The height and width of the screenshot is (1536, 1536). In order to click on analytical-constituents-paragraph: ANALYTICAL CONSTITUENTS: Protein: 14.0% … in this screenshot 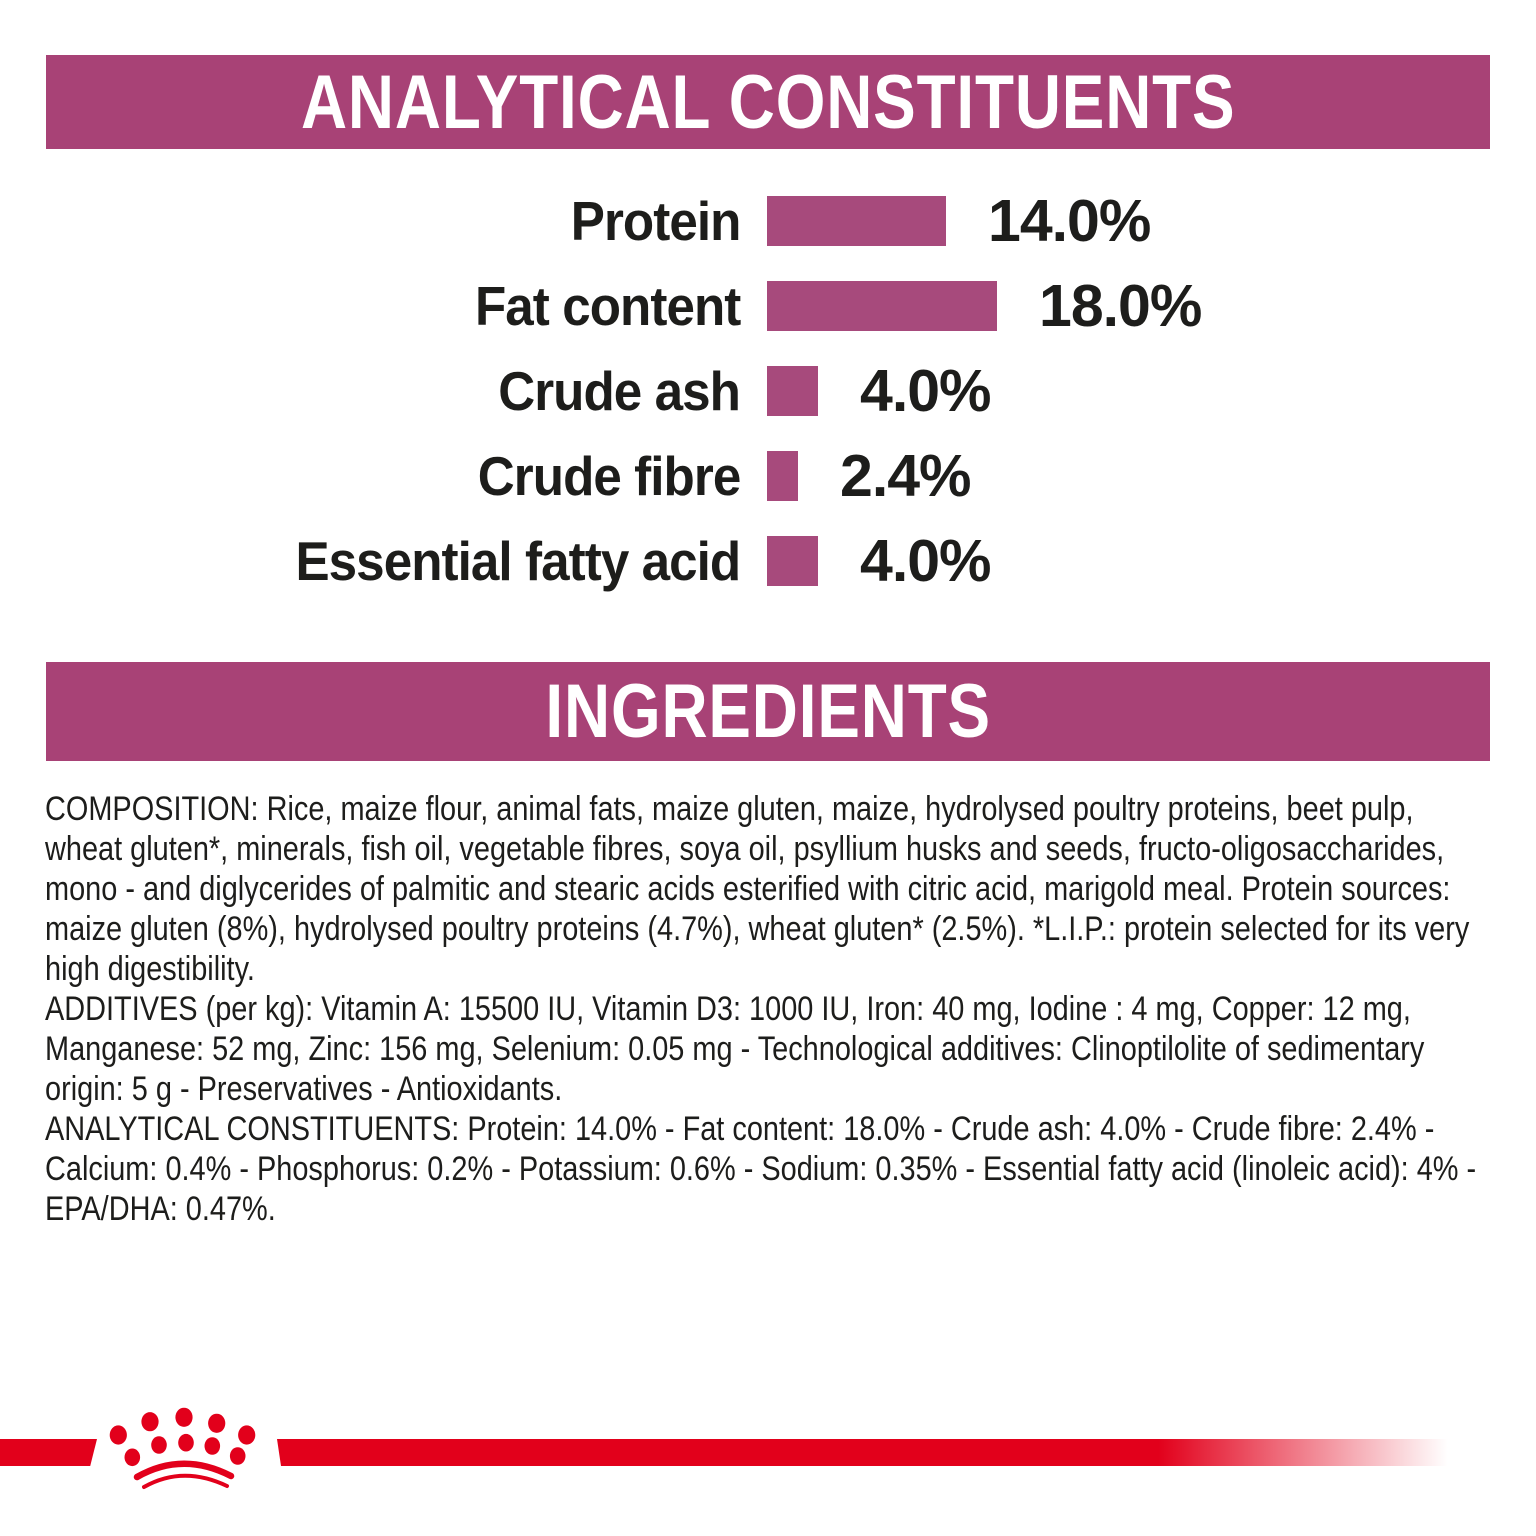, I will do `click(761, 1169)`.